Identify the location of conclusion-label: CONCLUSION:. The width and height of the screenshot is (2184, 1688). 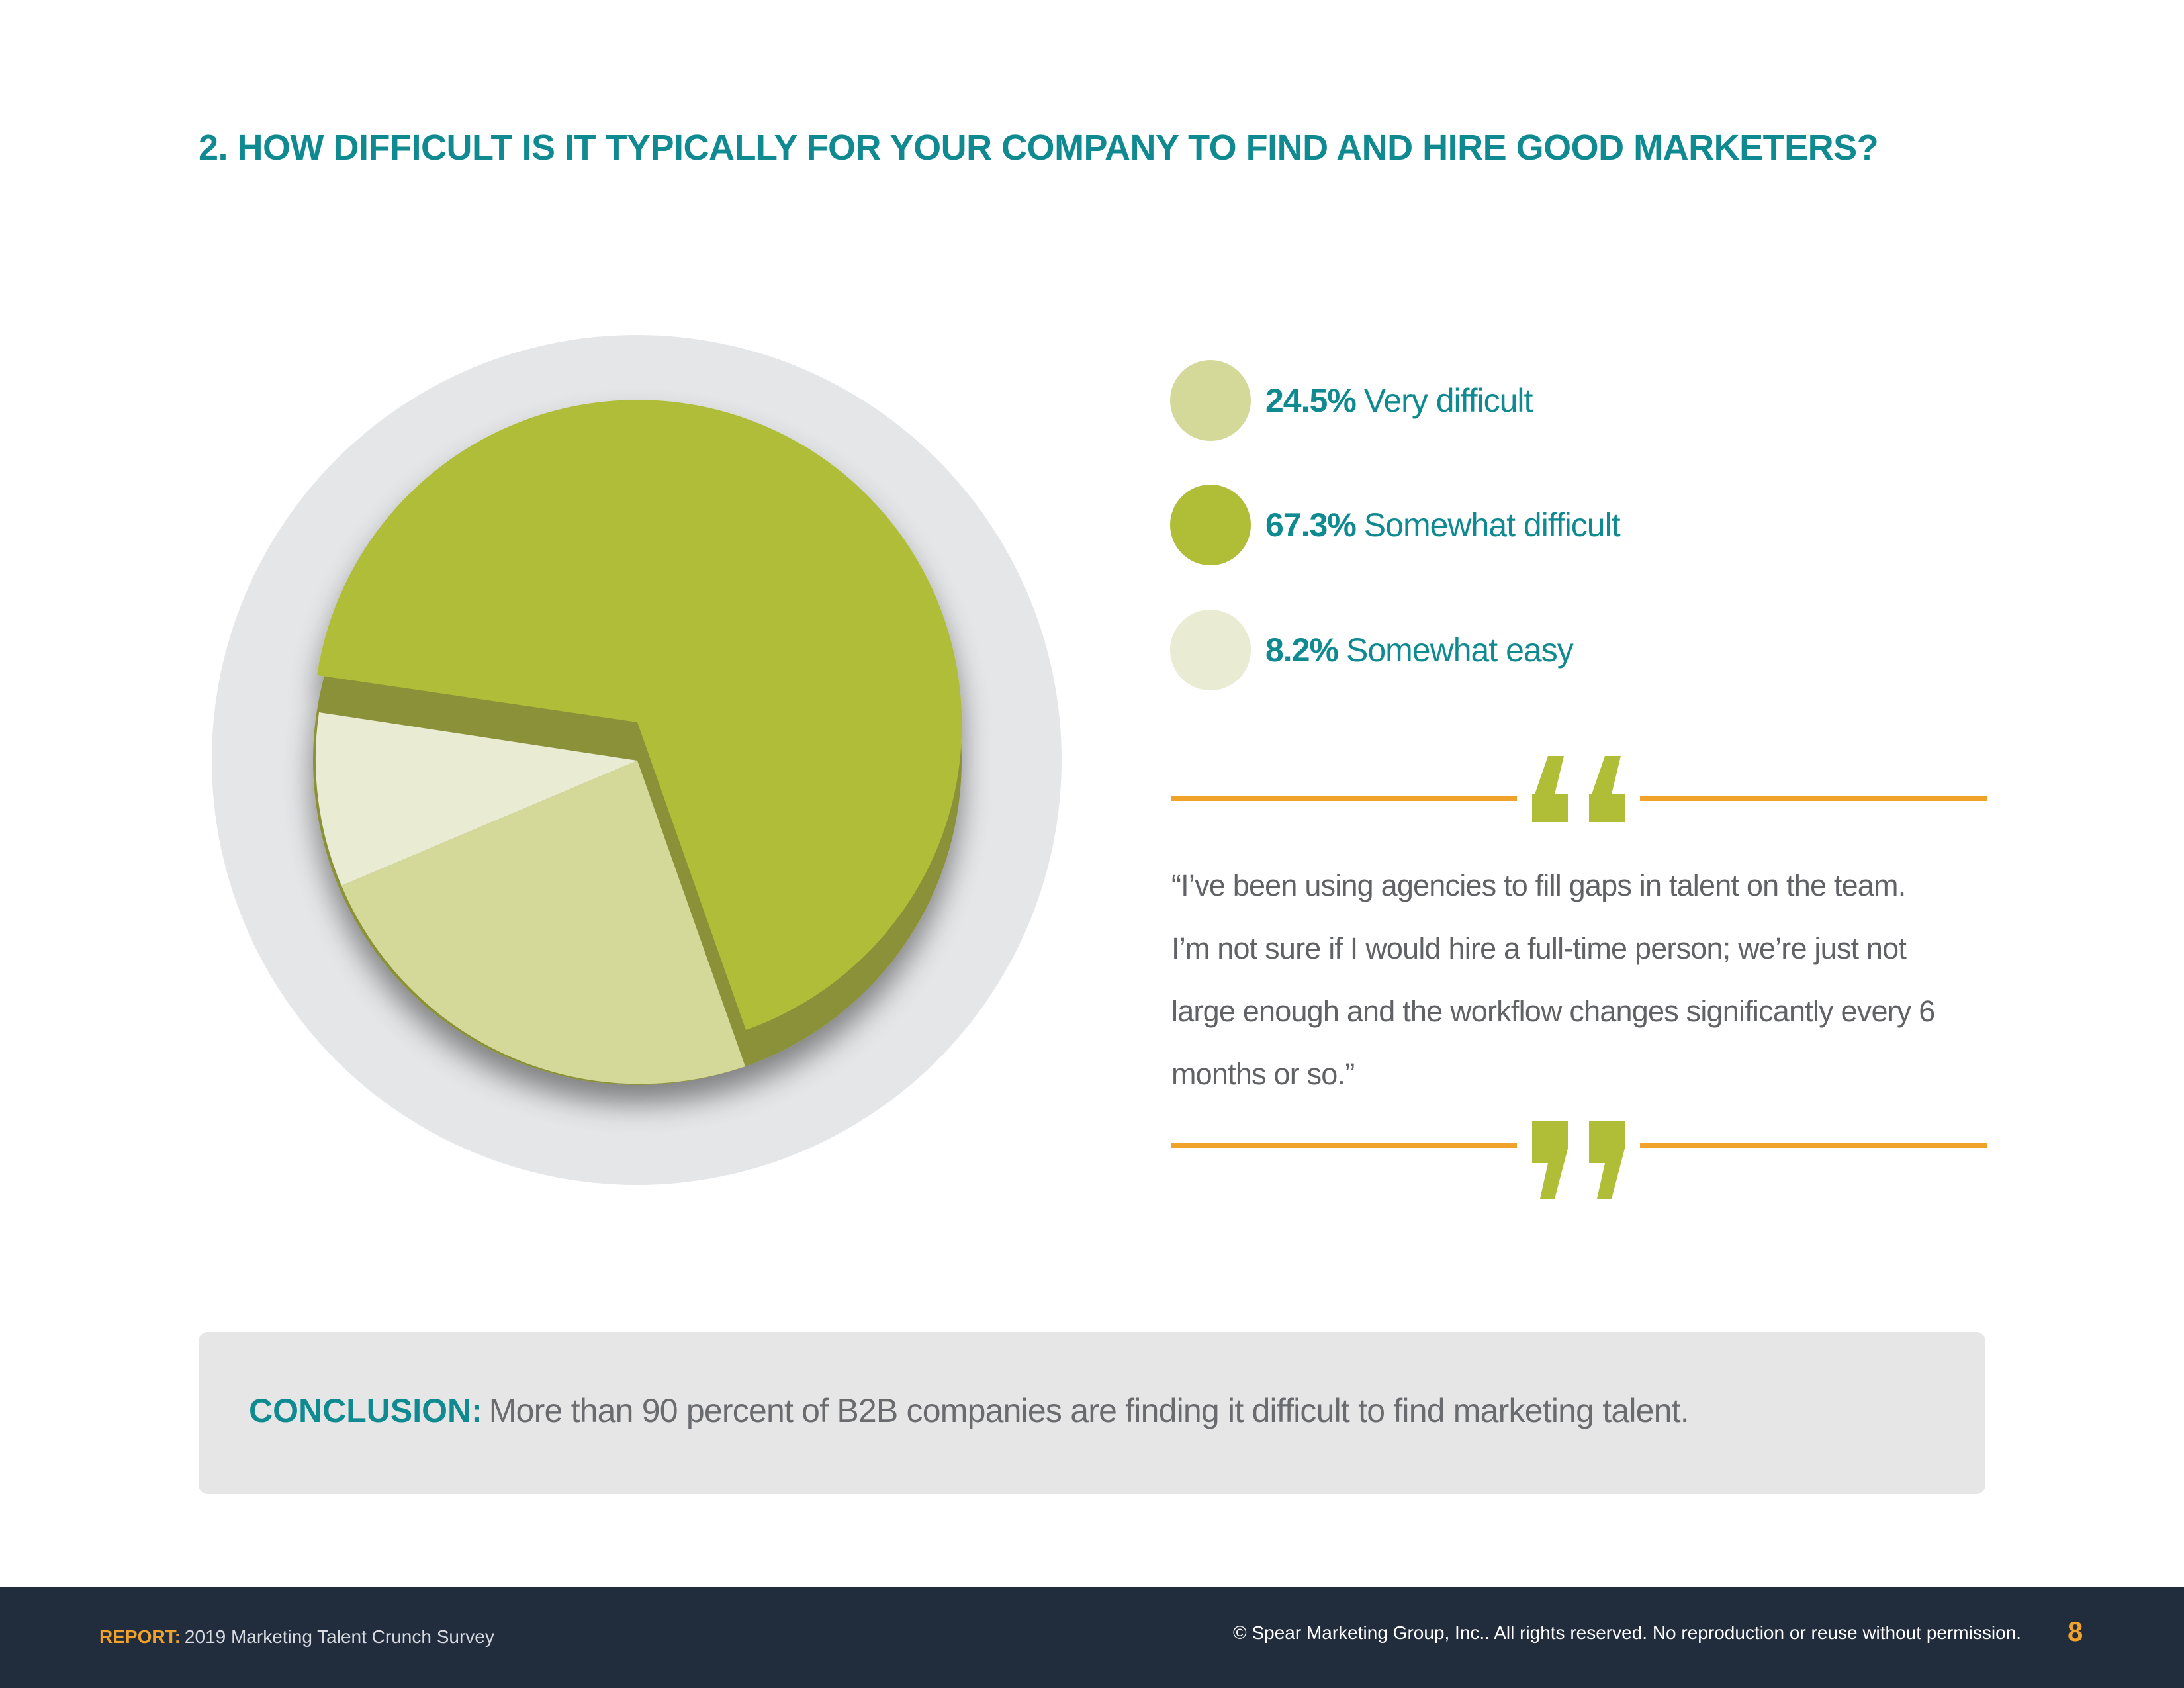
(365, 1410).